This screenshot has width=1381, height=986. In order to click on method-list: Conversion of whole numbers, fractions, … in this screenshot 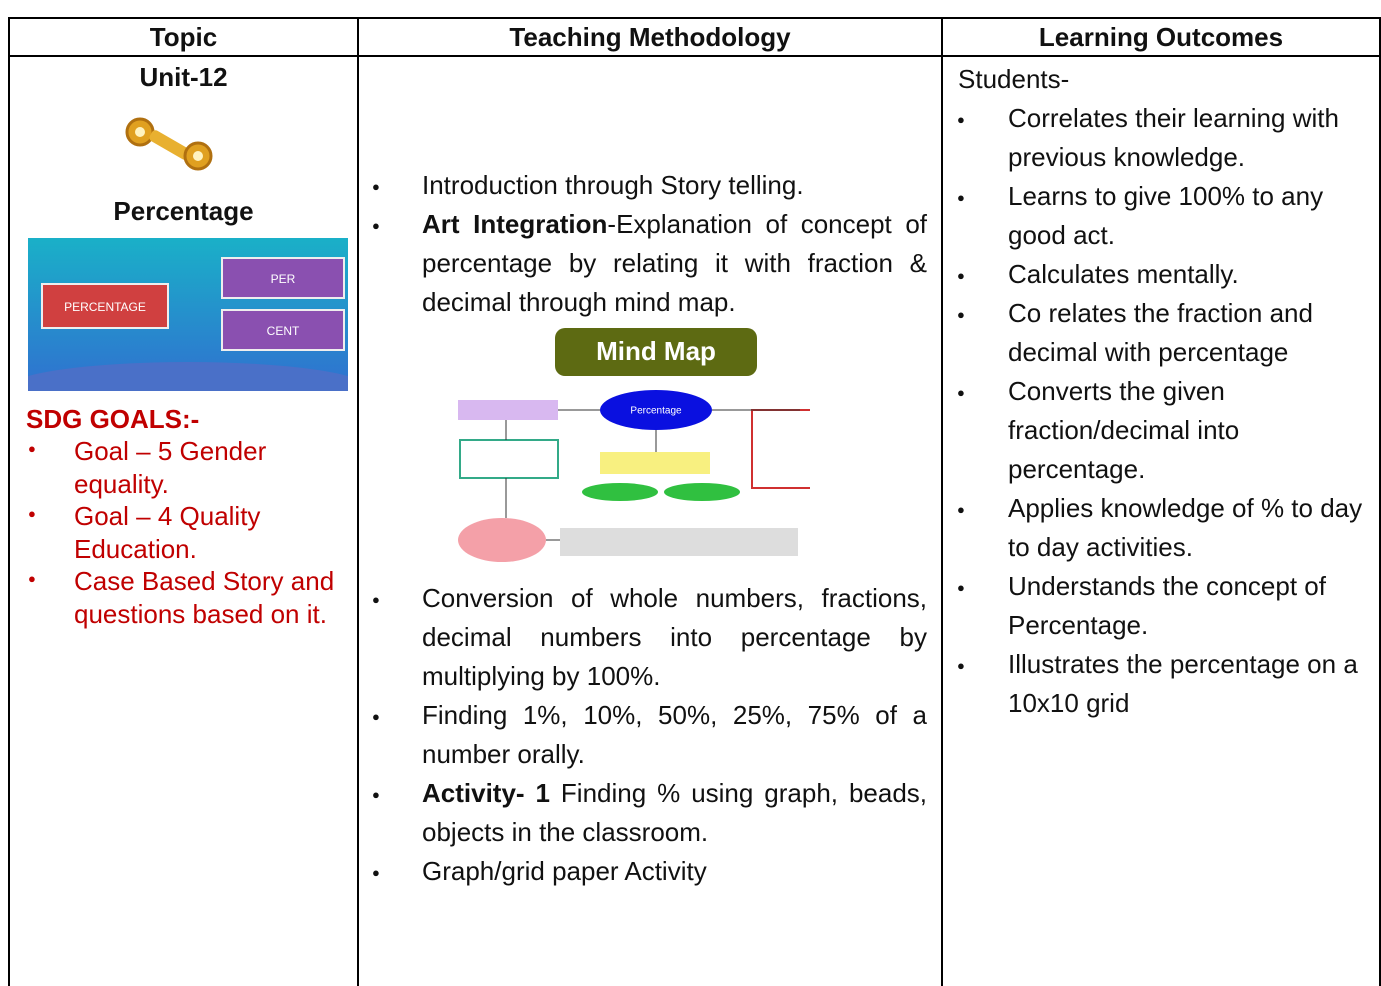, I will do `click(642, 735)`.